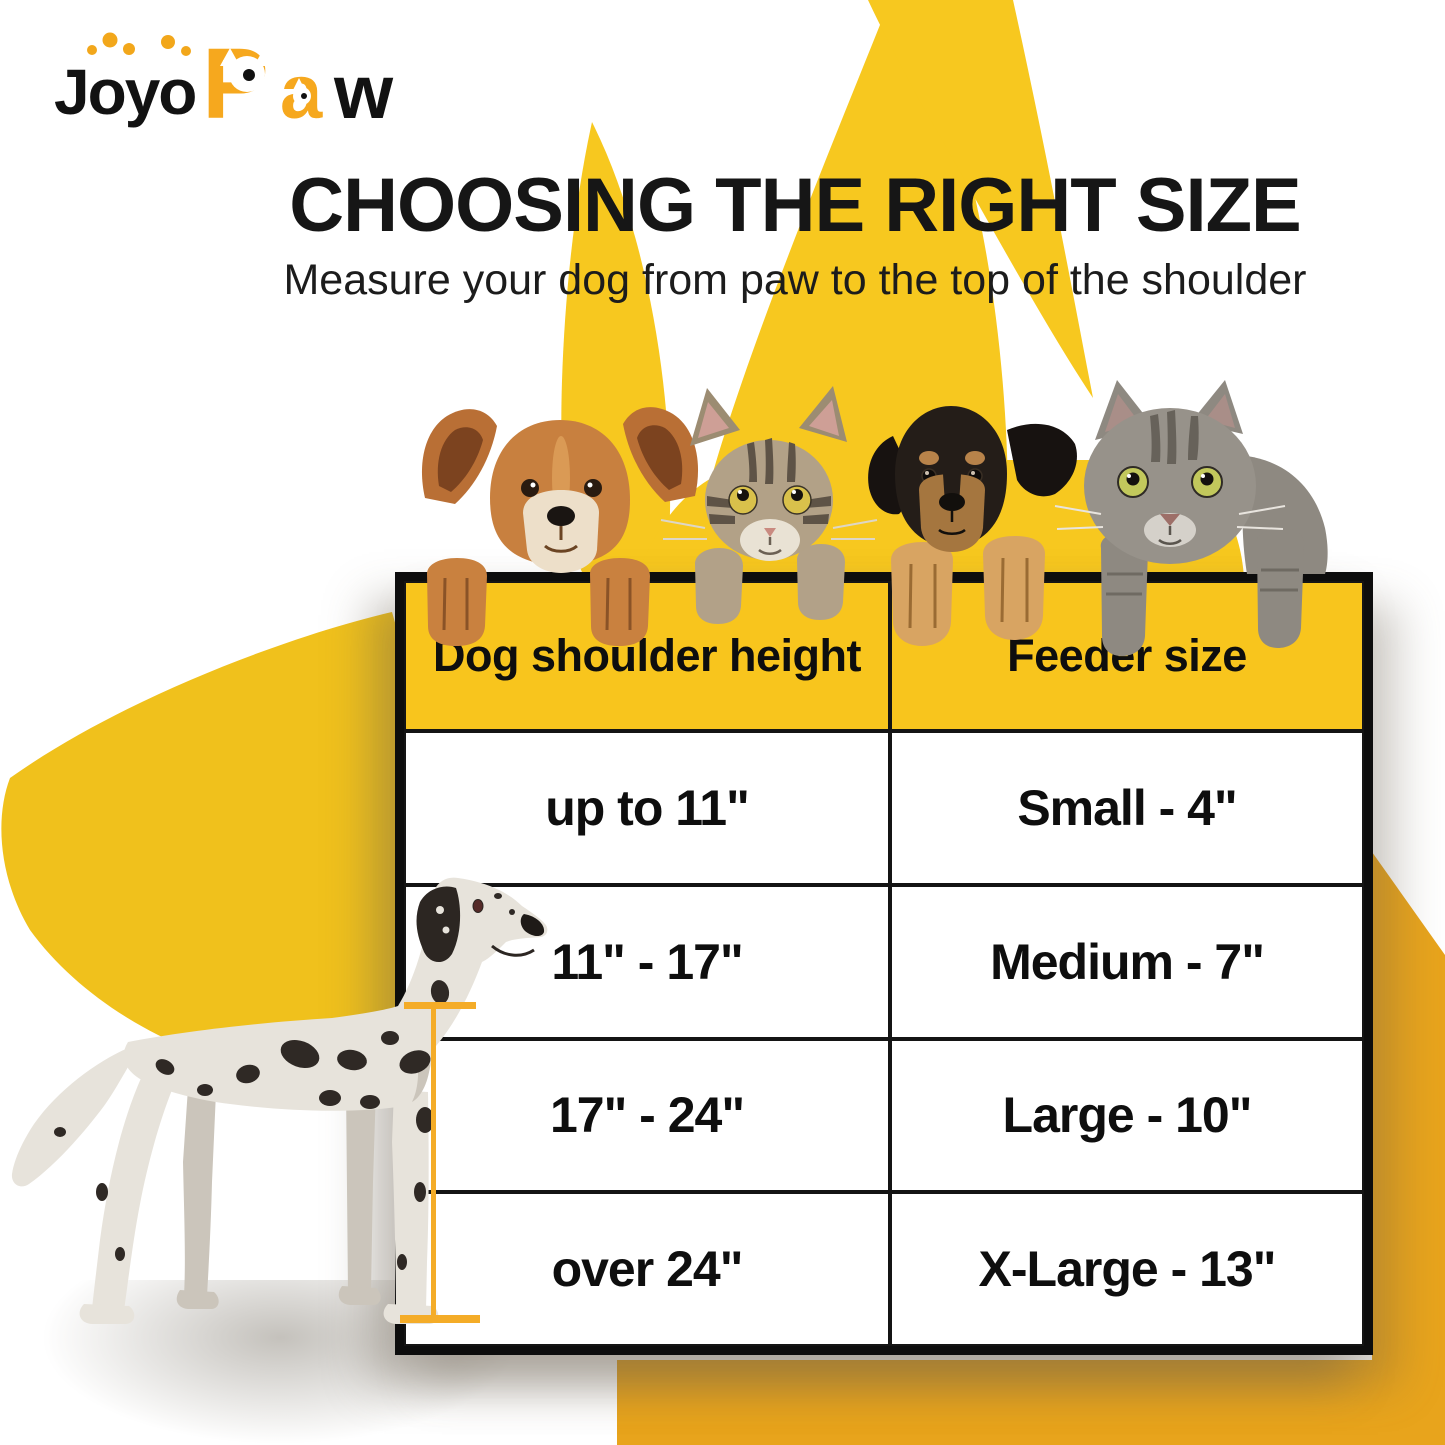 The height and width of the screenshot is (1445, 1445). Describe the element at coordinates (1191, 518) in the screenshot. I see `gray-cat` at that location.